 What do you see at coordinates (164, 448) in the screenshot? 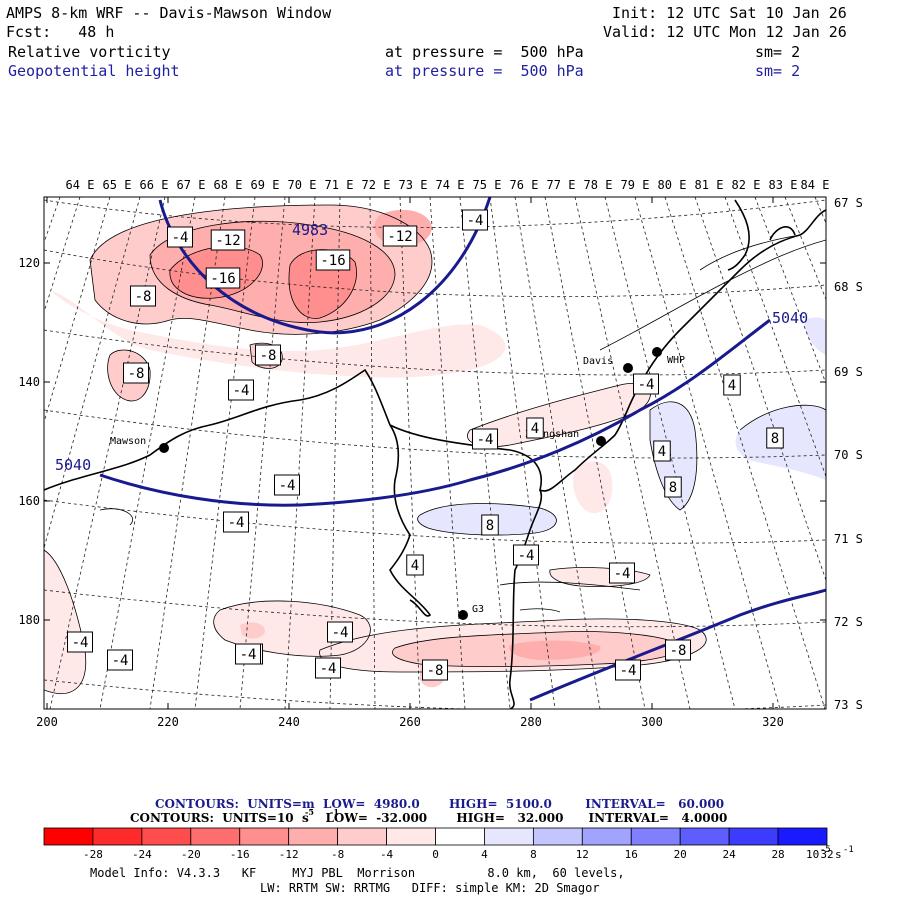
I see `station-dot-mawson` at bounding box center [164, 448].